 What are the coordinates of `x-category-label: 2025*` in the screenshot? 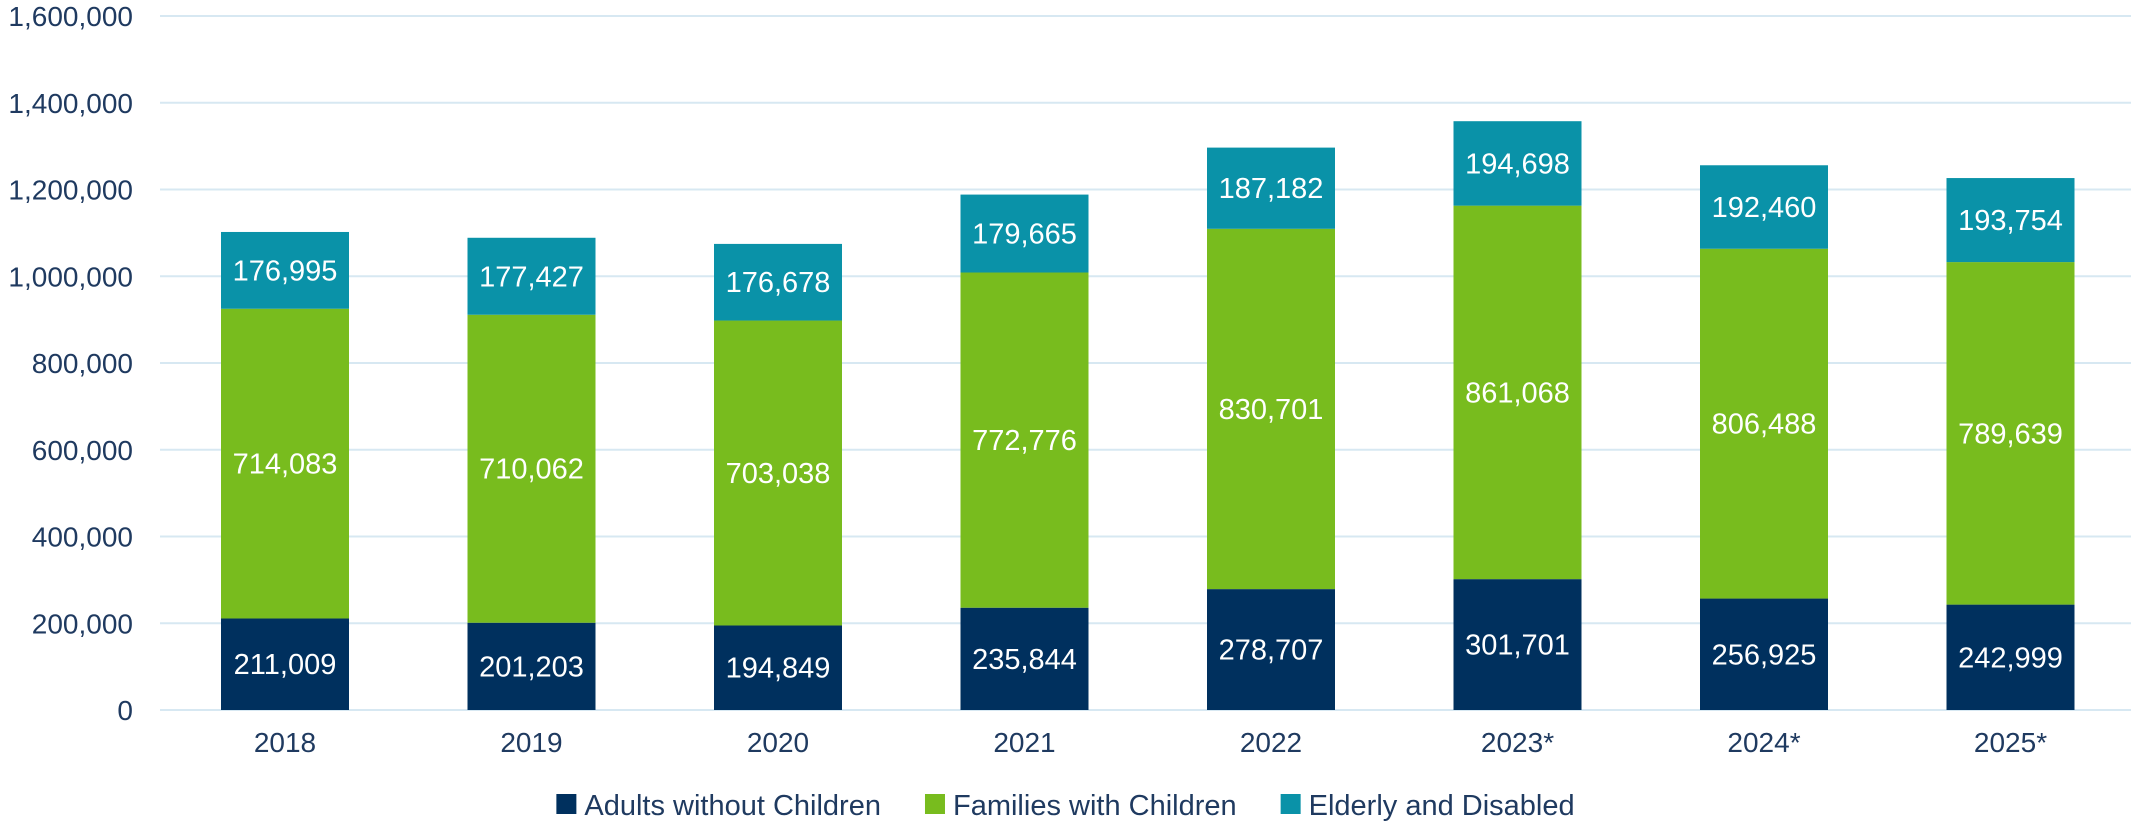 It's located at (2010, 742).